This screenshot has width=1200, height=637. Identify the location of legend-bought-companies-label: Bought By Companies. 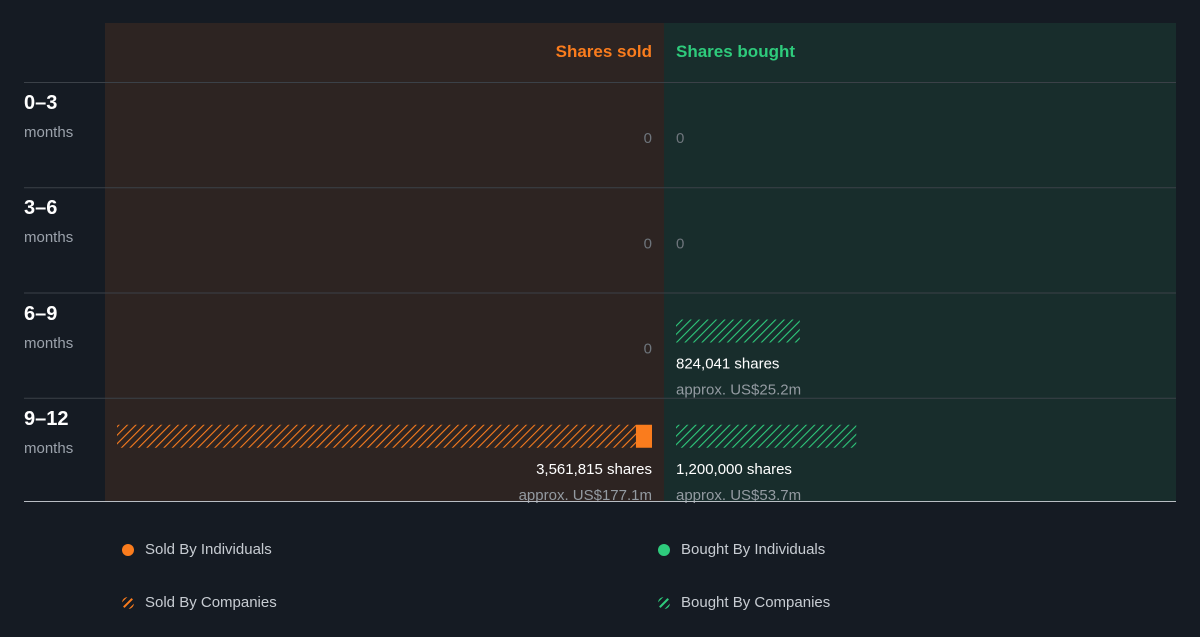
(756, 602).